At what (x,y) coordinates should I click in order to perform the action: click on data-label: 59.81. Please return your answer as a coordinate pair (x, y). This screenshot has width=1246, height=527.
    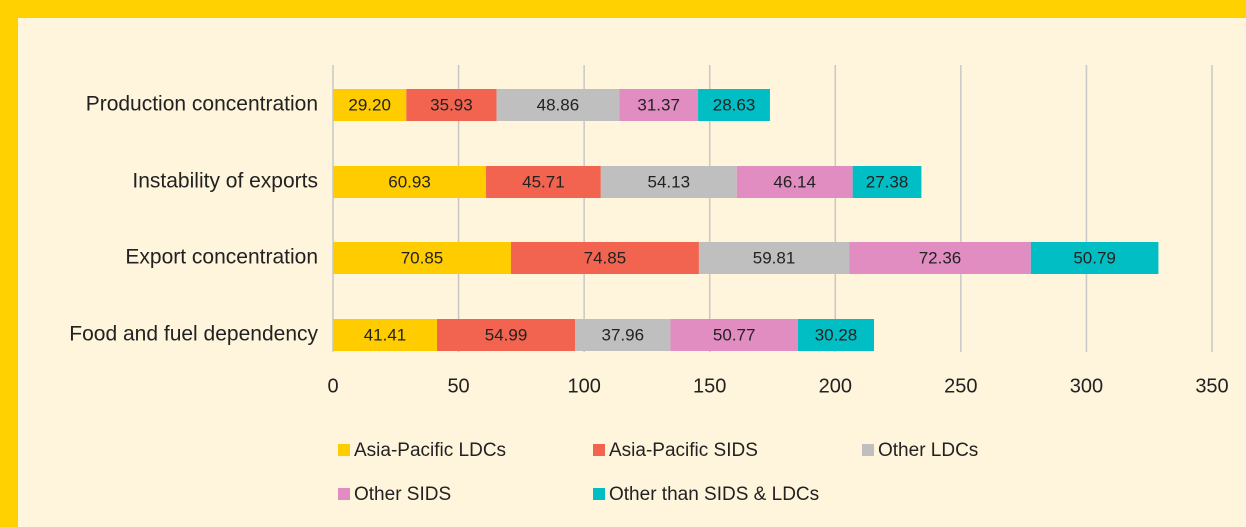
    Looking at the image, I should click on (774, 257).